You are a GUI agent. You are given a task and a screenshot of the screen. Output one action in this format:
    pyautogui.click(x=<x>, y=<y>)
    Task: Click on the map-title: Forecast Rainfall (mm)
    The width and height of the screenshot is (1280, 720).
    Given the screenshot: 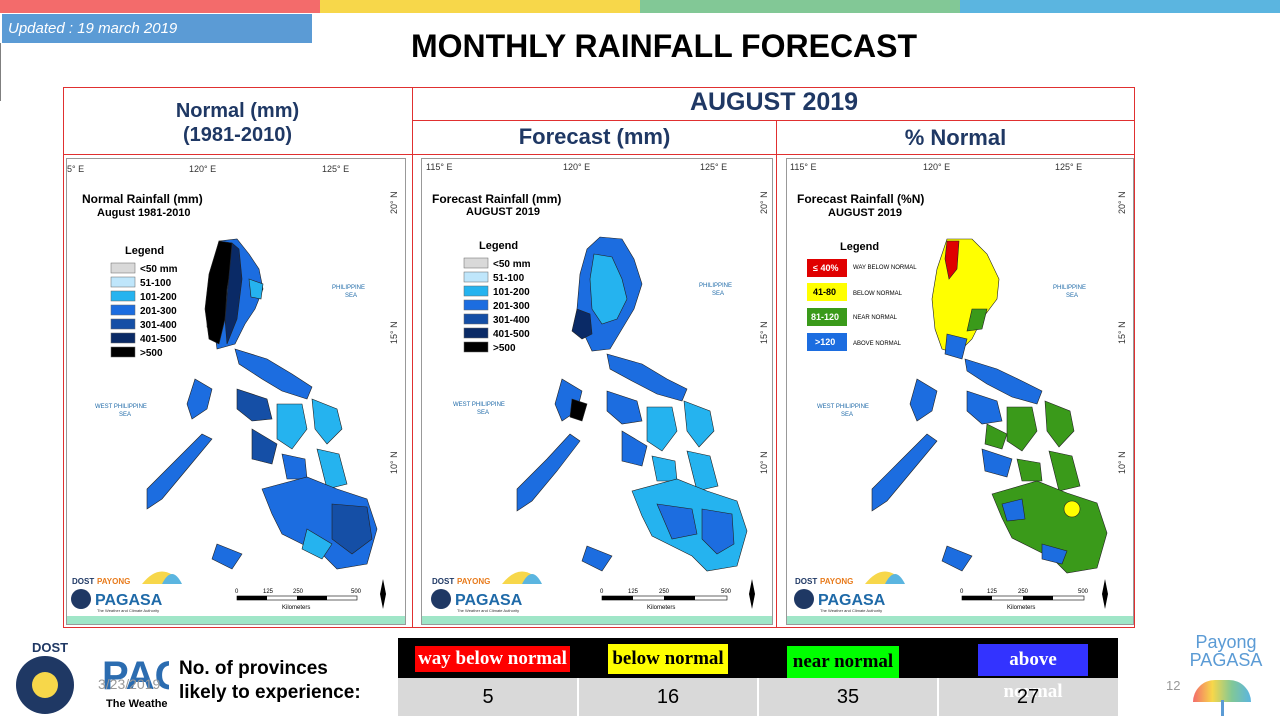 What is the action you would take?
    pyautogui.click(x=496, y=199)
    